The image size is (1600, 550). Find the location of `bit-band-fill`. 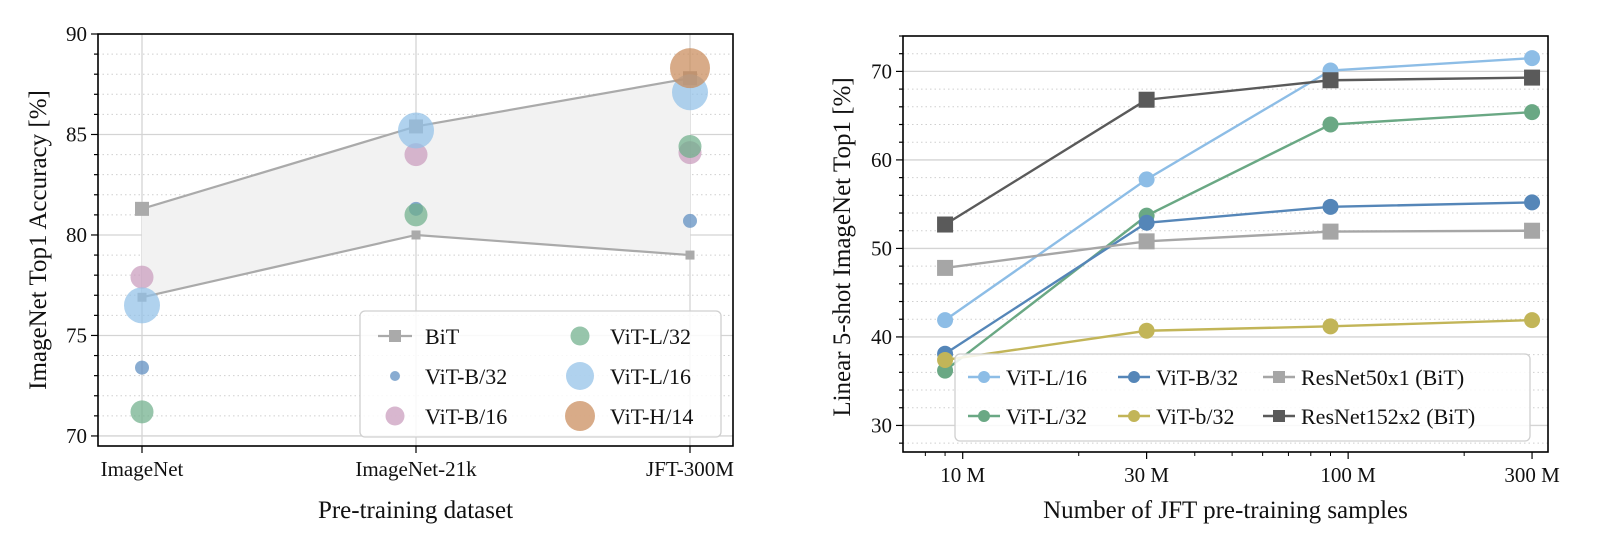

bit-band-fill is located at coordinates (416, 188).